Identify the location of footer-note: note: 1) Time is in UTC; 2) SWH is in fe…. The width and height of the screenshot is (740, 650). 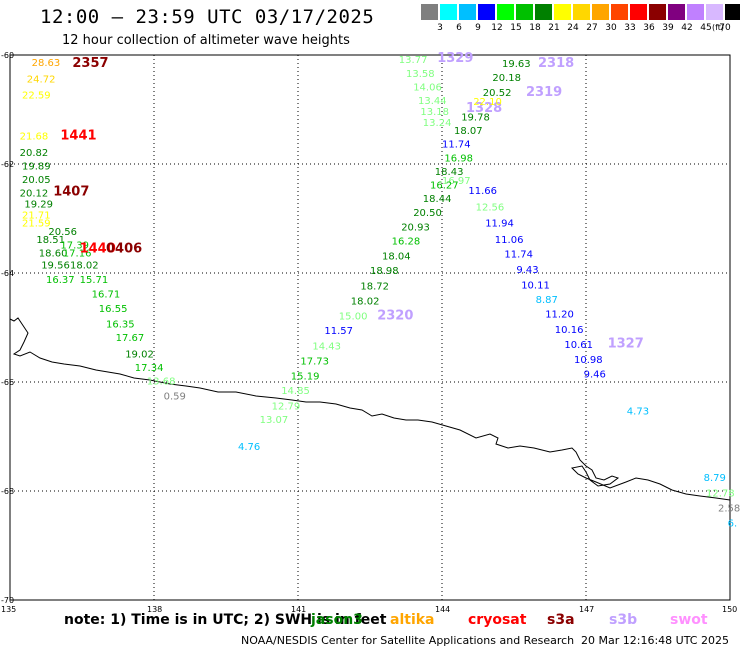
(225, 620).